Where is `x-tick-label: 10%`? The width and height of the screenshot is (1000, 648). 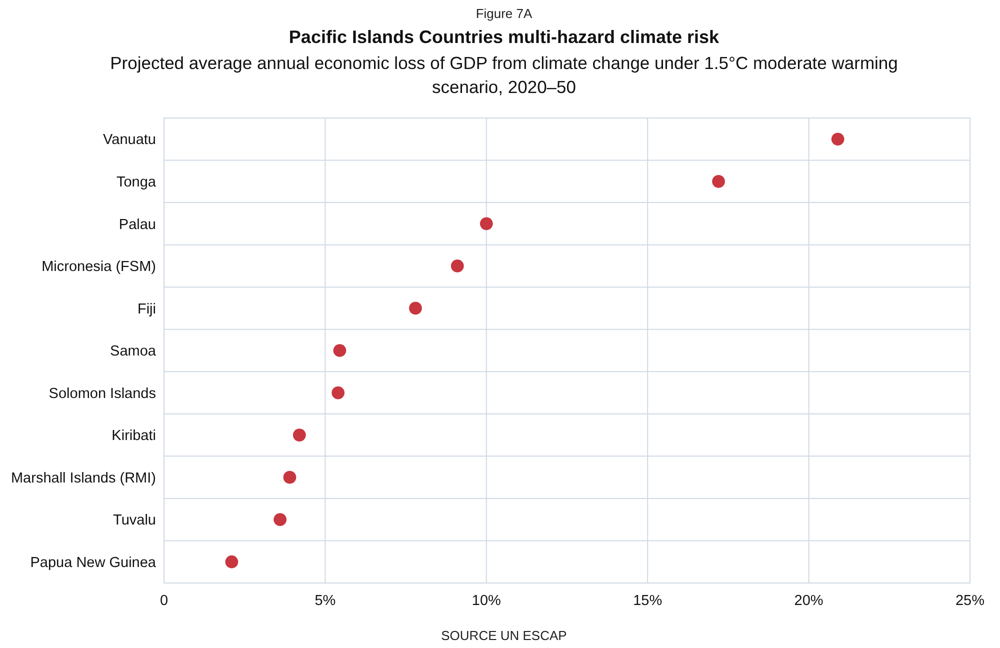 x-tick-label: 10% is located at coordinates (487, 601).